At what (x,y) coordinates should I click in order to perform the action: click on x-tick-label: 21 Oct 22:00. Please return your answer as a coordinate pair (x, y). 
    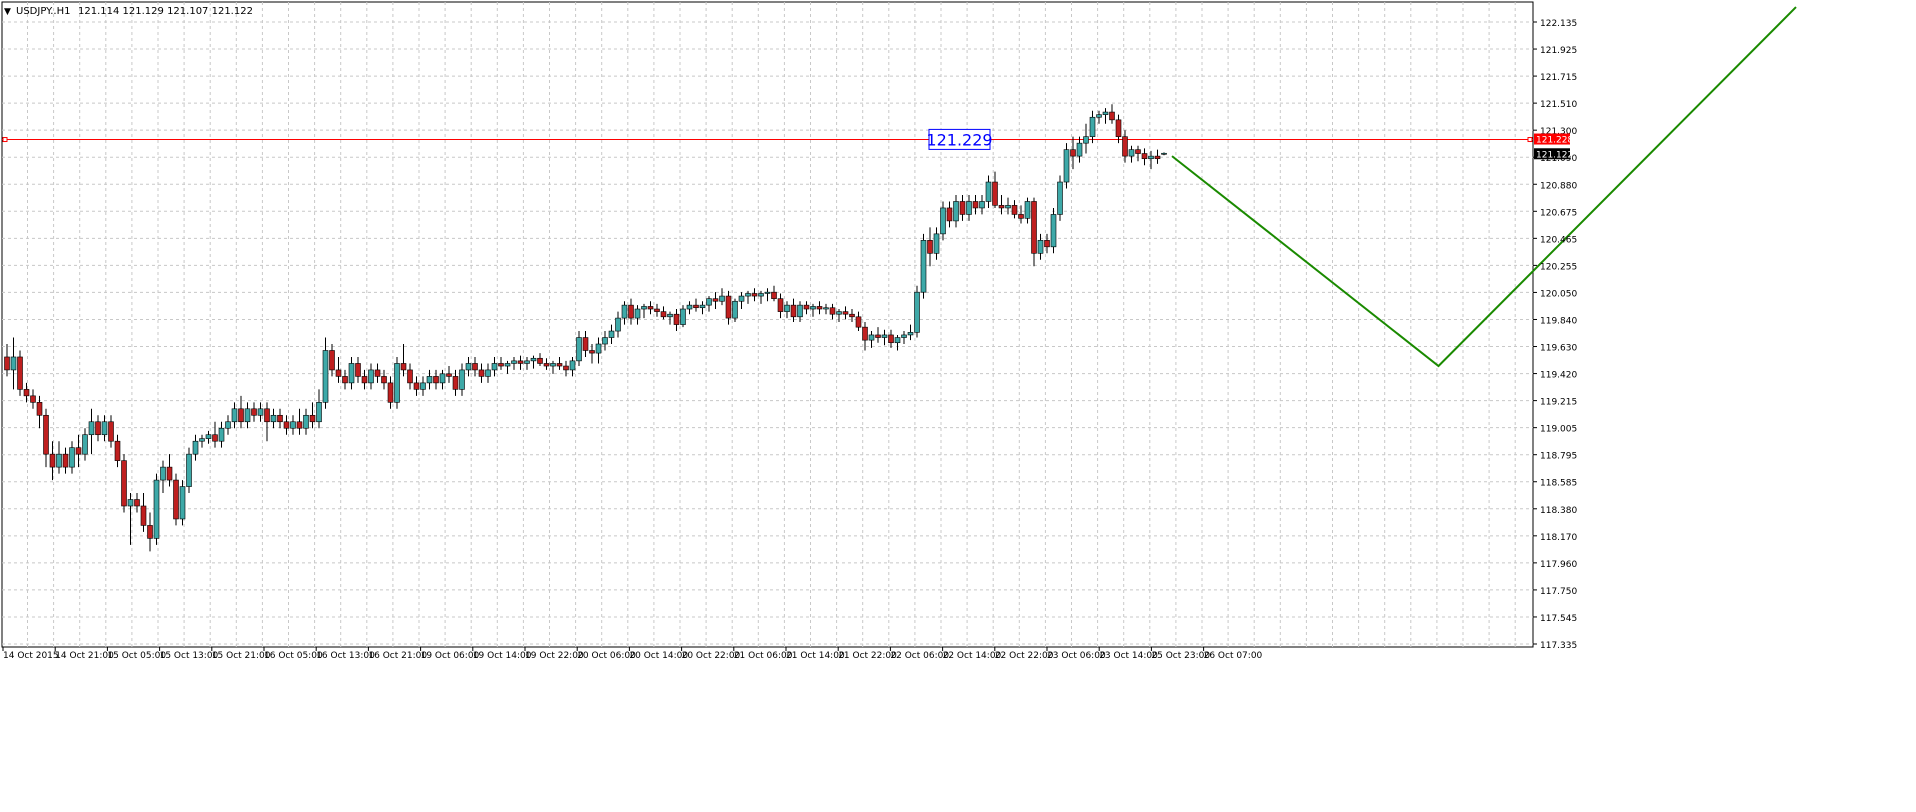
    Looking at the image, I should click on (867, 656).